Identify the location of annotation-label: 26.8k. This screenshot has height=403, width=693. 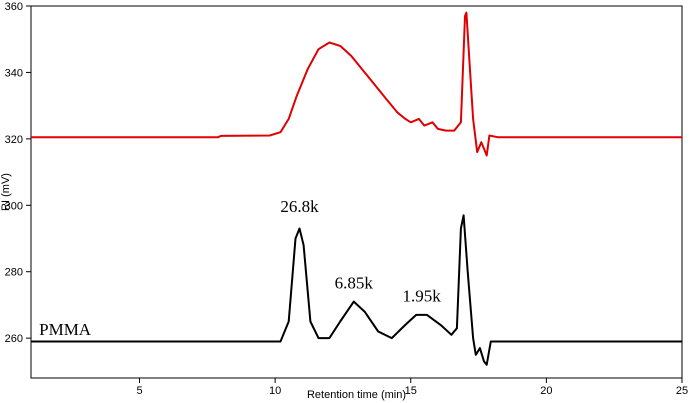
(299, 206).